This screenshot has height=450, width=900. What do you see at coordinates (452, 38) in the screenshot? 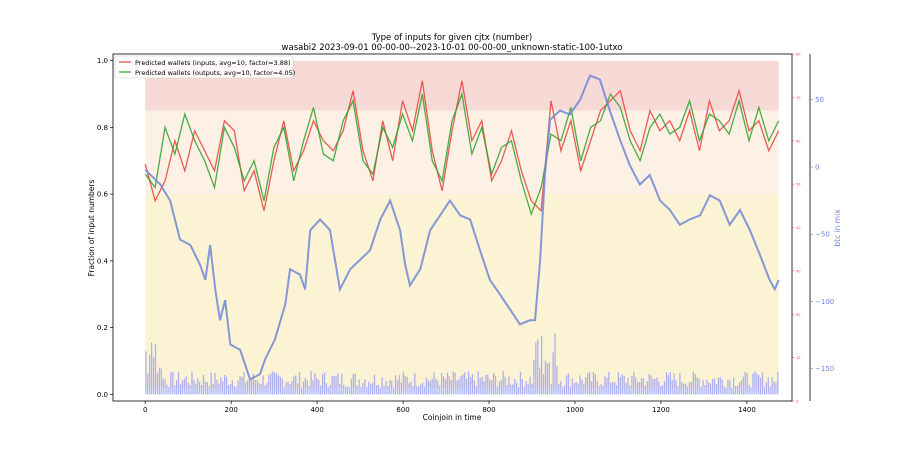
I see `chart-title: Type of inputs for given cjtx (number)` at bounding box center [452, 38].